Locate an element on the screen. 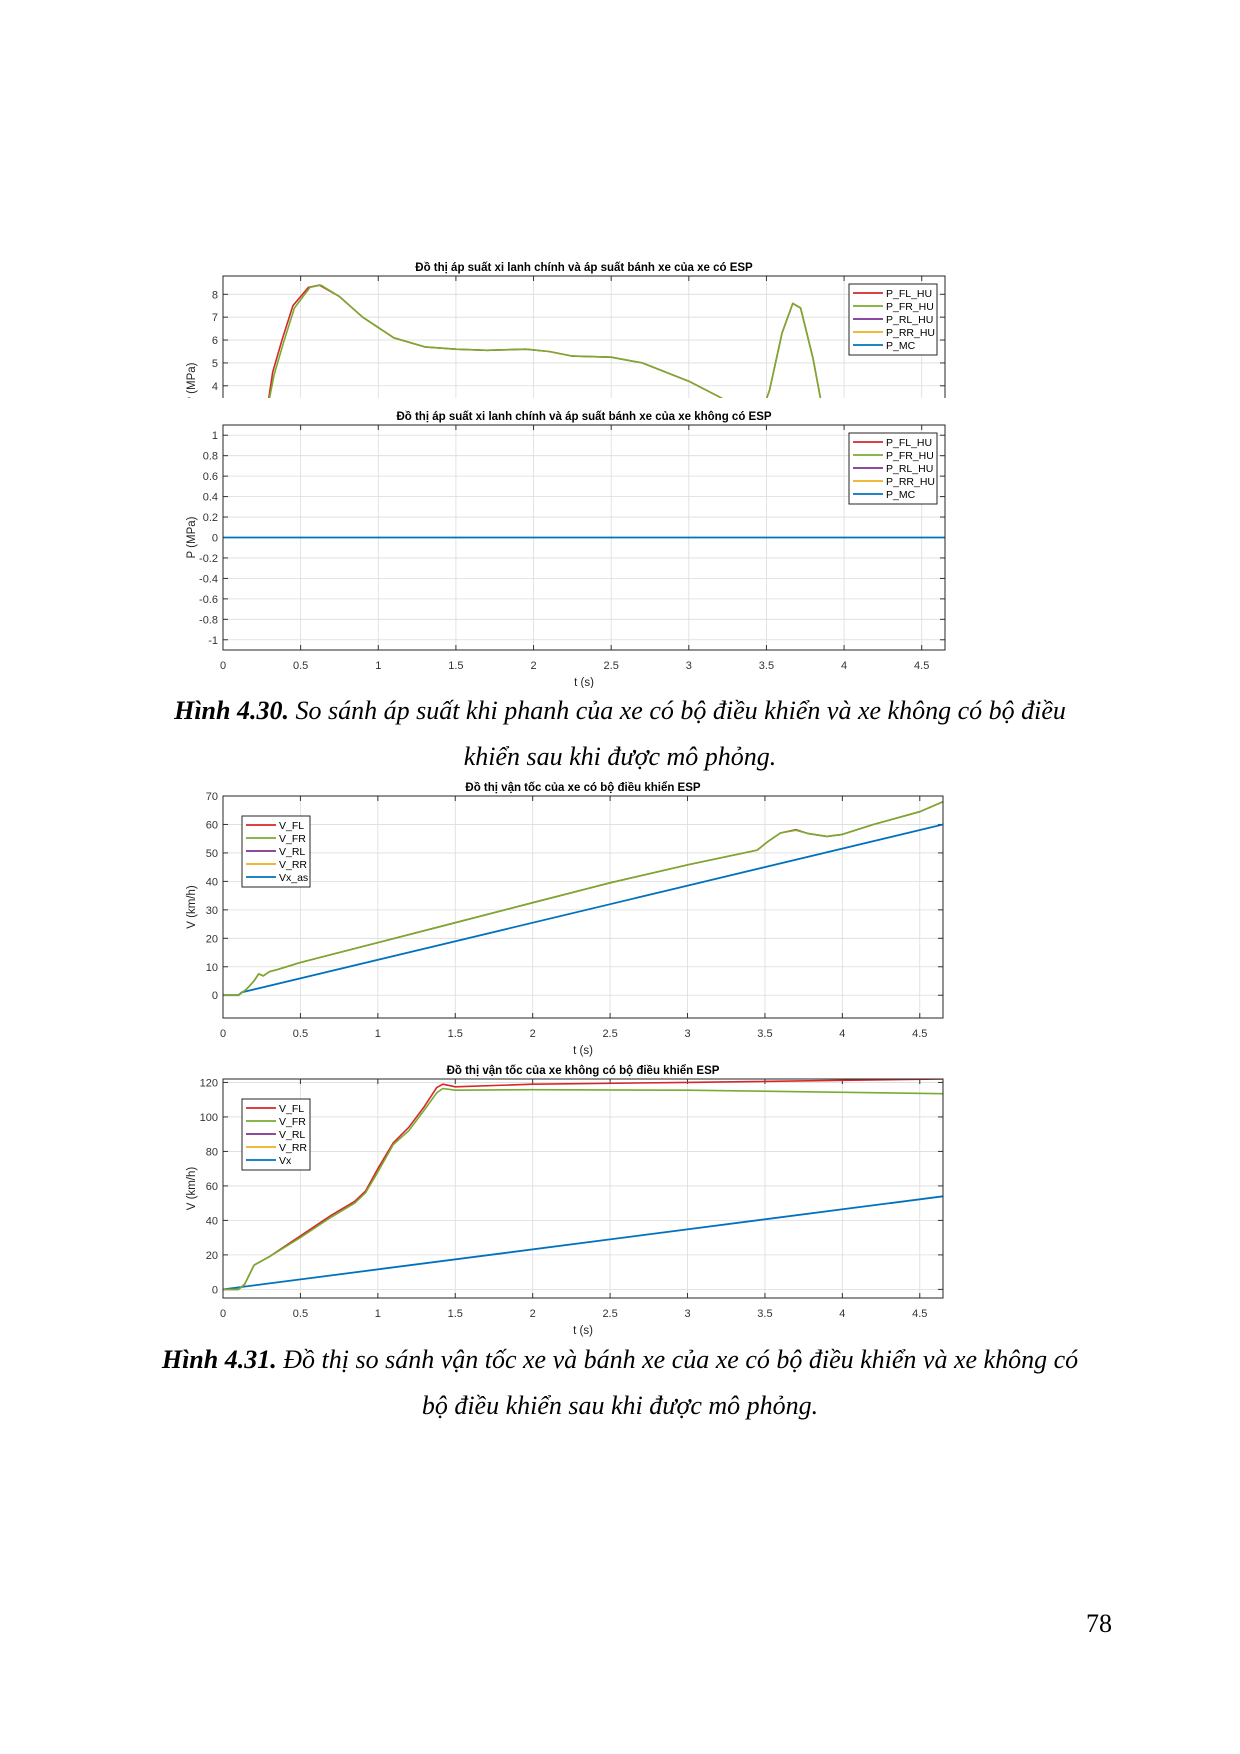 This screenshot has width=1240, height=1754. legend-label: V_RR is located at coordinates (293, 1148).